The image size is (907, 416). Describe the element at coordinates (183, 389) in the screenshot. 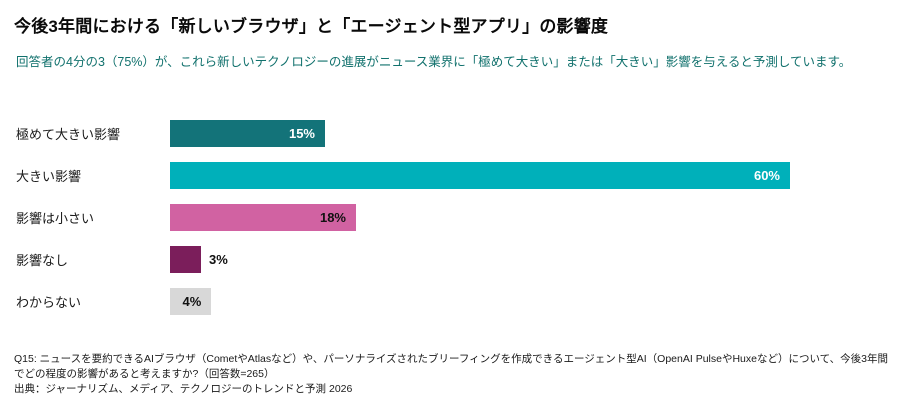

I see `source-note: 出典：ジャーナリズム、メディア、テクノロジーのトレンドと予測 2026` at that location.